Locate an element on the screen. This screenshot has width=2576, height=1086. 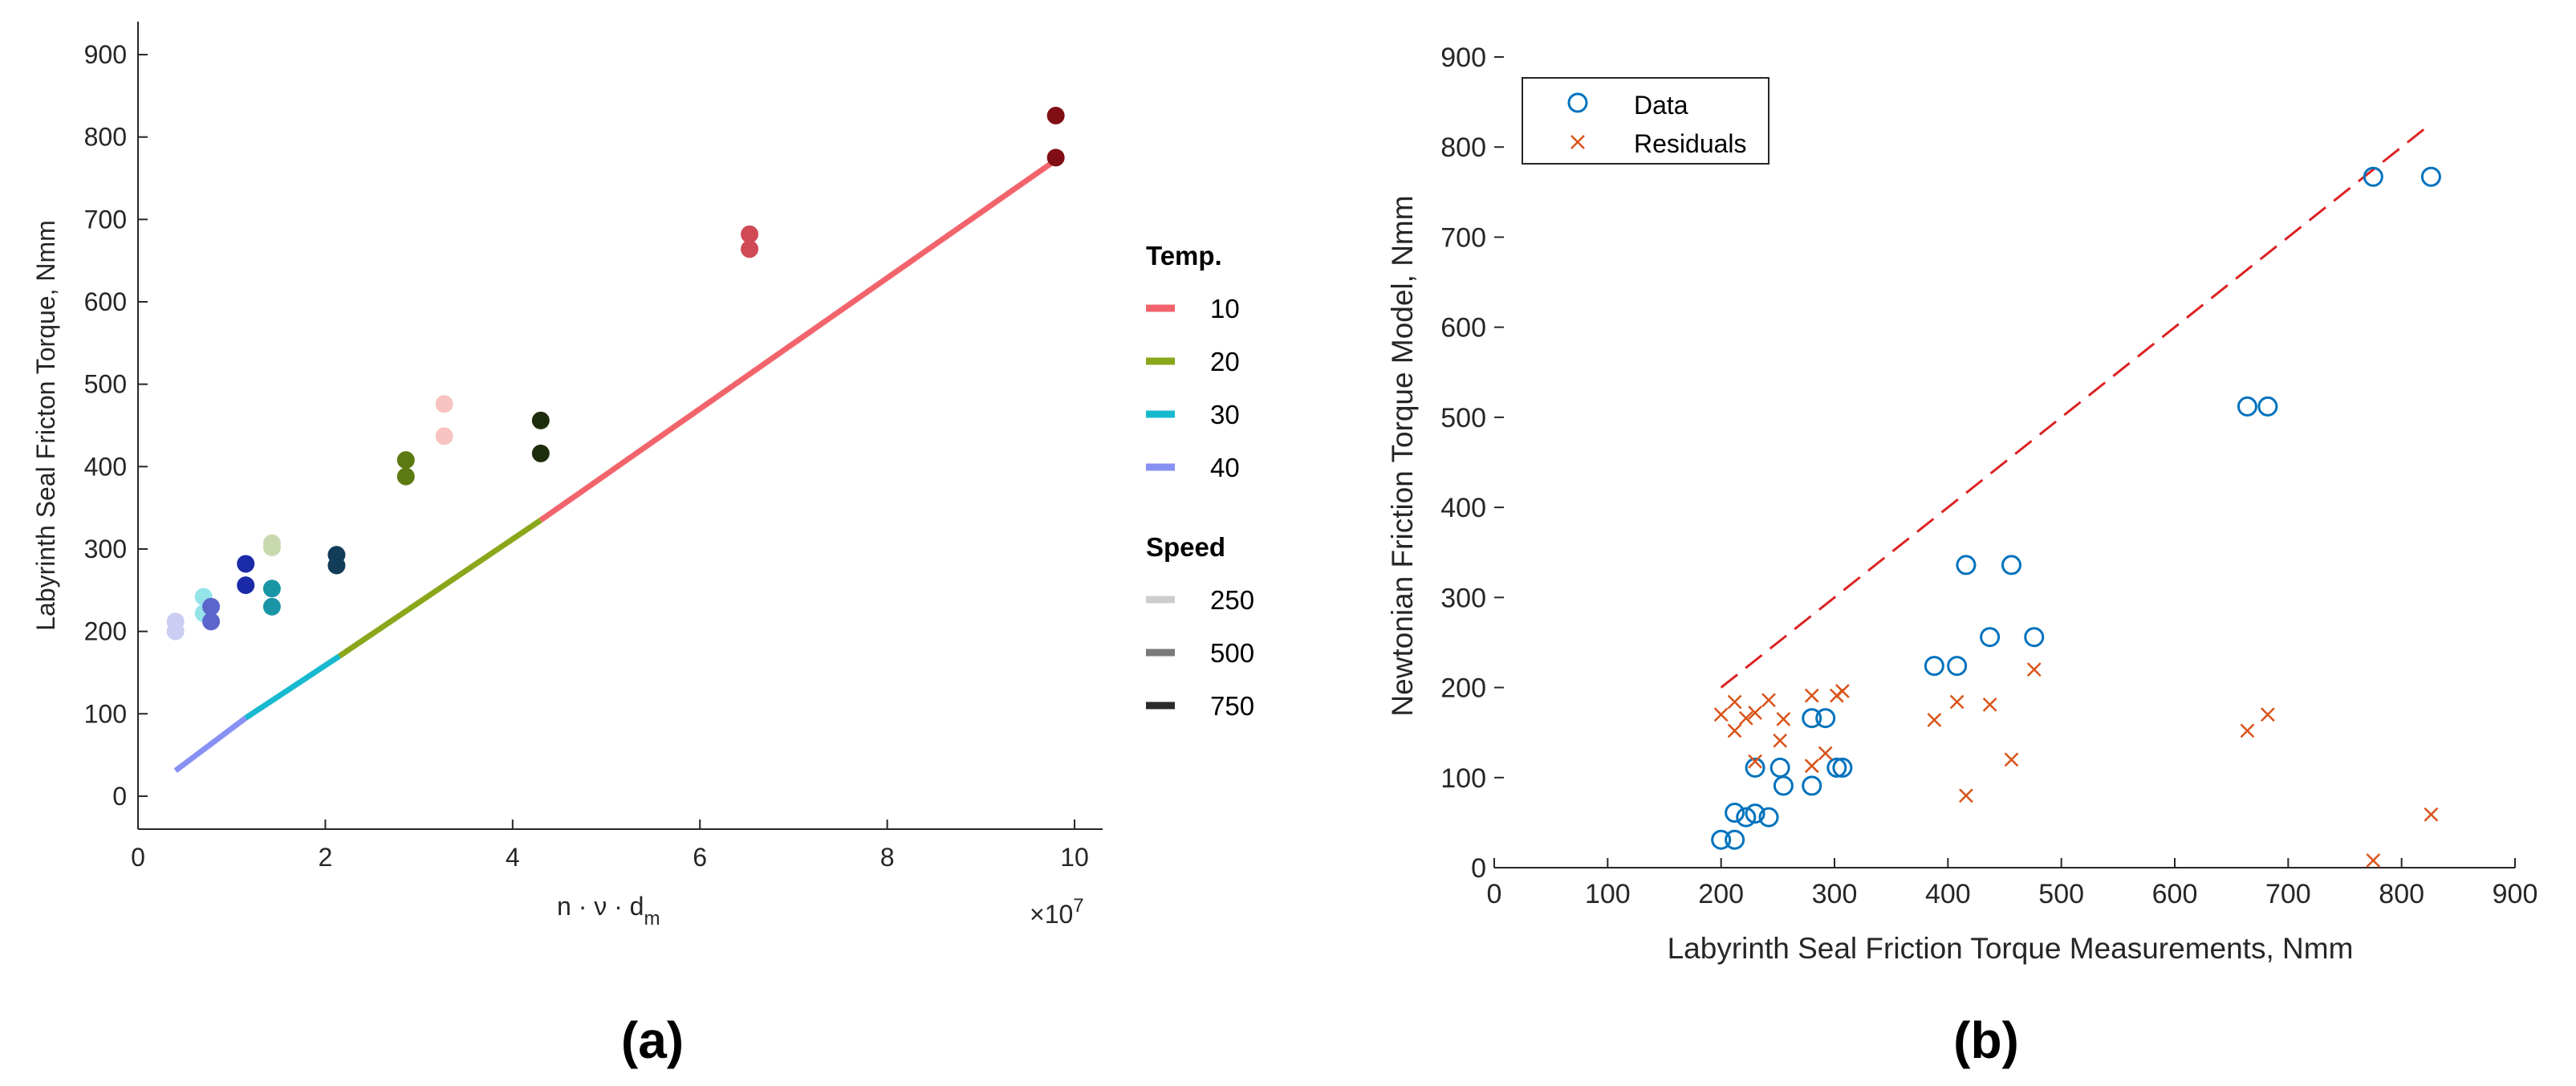
x-tick-label: 4 is located at coordinates (513, 857).